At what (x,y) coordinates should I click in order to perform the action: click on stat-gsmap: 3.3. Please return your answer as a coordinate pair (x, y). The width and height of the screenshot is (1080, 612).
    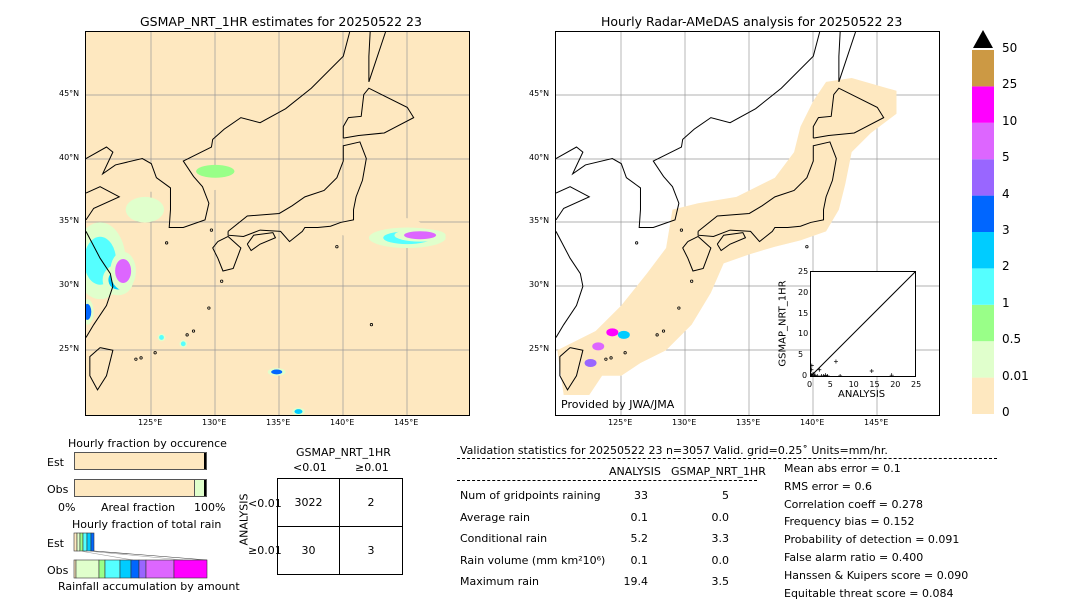
    Looking at the image, I should click on (720, 538).